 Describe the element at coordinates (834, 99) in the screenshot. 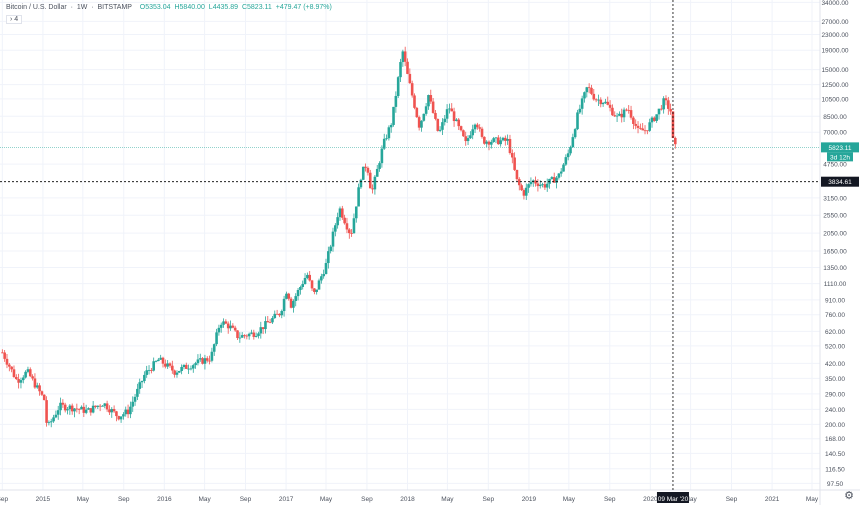

I see `price-tick-label: 10500.00` at that location.